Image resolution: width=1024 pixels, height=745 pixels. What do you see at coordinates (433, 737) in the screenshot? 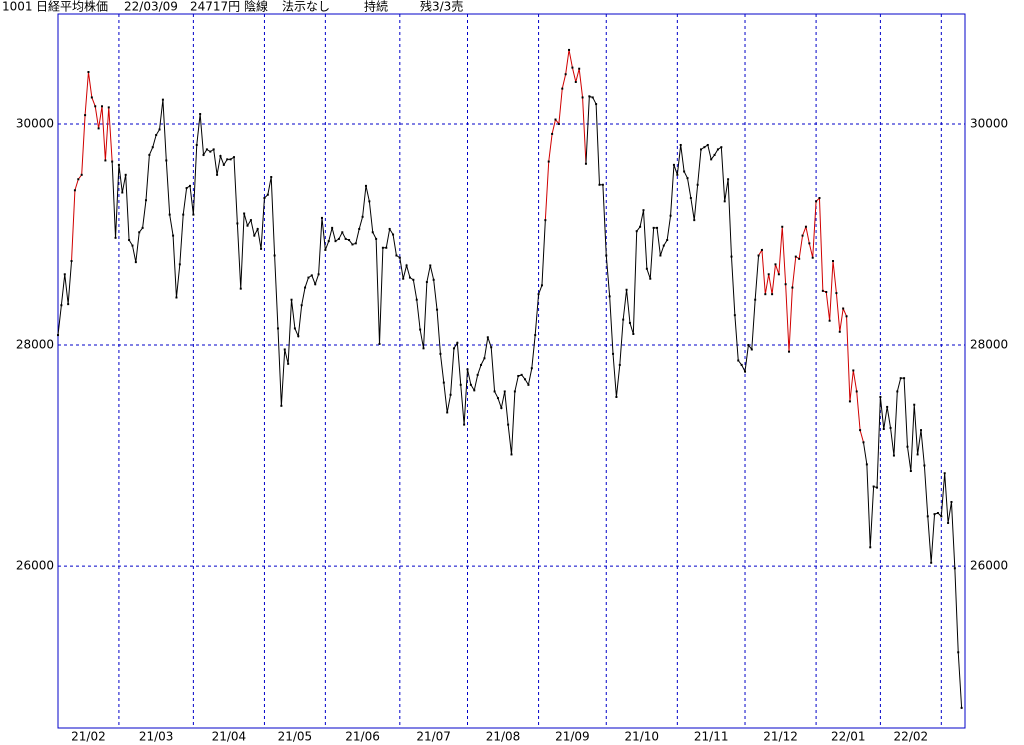
I see `x-tick-label: 21/07` at bounding box center [433, 737].